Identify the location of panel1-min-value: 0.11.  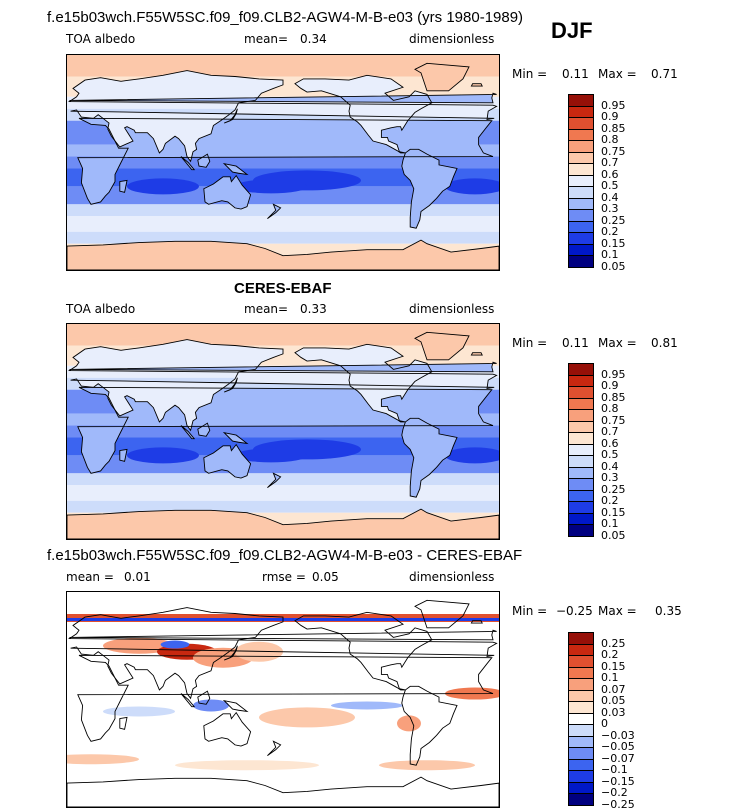
(575, 74).